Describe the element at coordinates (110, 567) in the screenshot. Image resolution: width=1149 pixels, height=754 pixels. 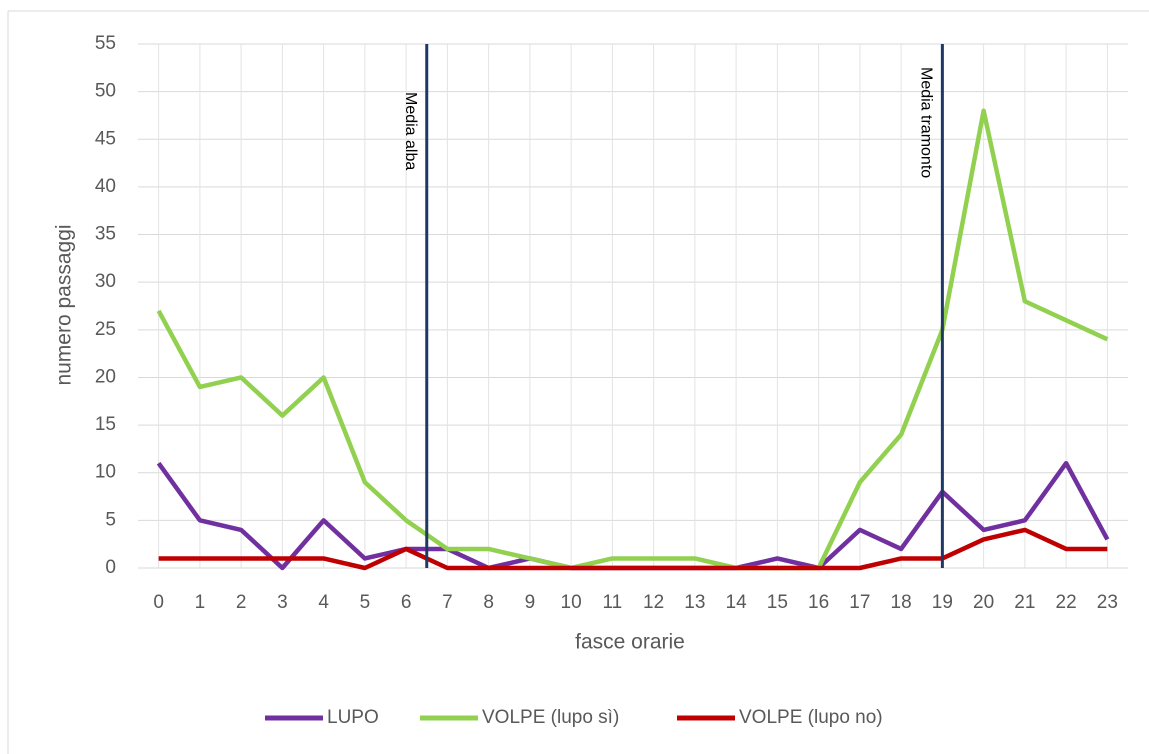
I see `y-tick-label: 0` at that location.